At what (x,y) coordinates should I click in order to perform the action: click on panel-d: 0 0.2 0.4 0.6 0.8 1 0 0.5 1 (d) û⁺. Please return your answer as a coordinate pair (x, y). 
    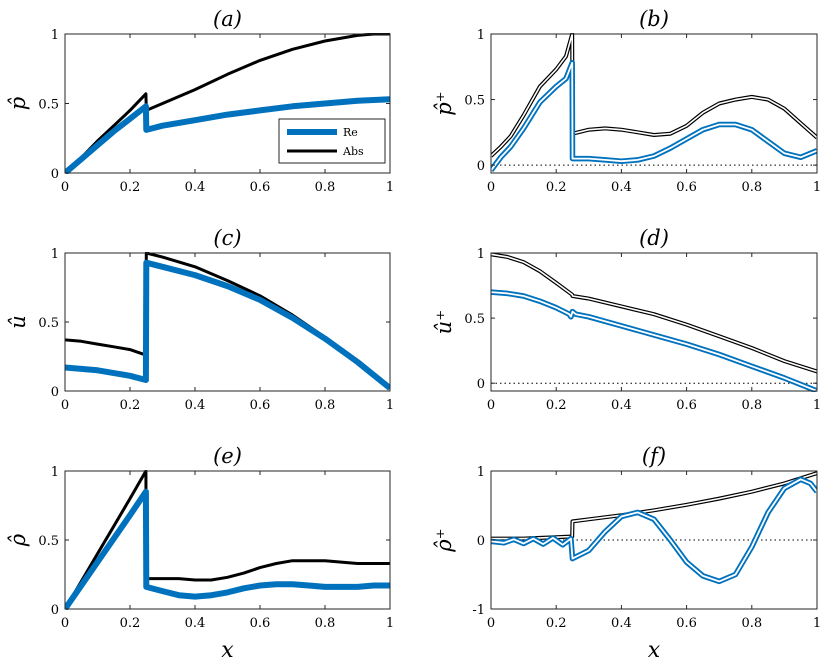
    Looking at the image, I should click on (626, 319).